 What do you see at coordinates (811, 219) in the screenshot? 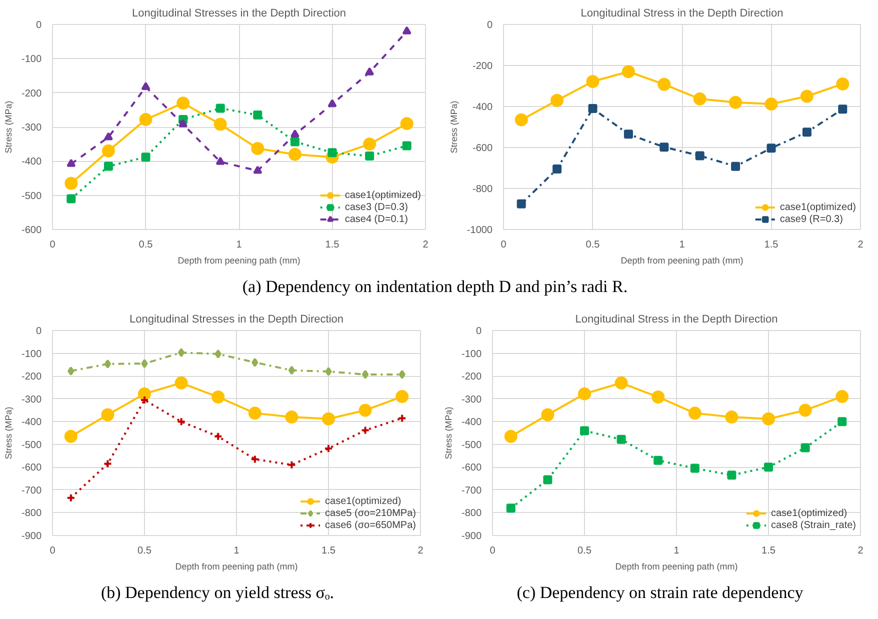
I see `legend-label: case9 (R=0.3)` at bounding box center [811, 219].